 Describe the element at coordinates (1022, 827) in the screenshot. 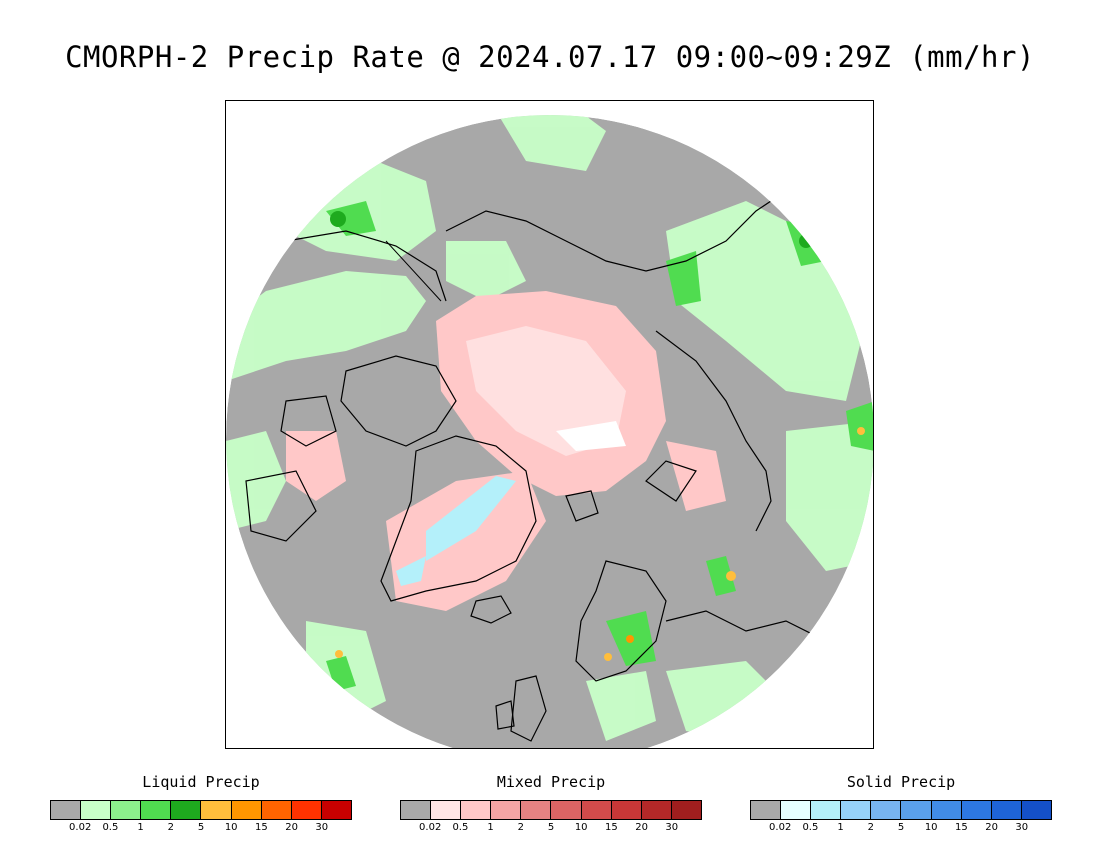

I see `legend-solid-tick-label: 30` at that location.